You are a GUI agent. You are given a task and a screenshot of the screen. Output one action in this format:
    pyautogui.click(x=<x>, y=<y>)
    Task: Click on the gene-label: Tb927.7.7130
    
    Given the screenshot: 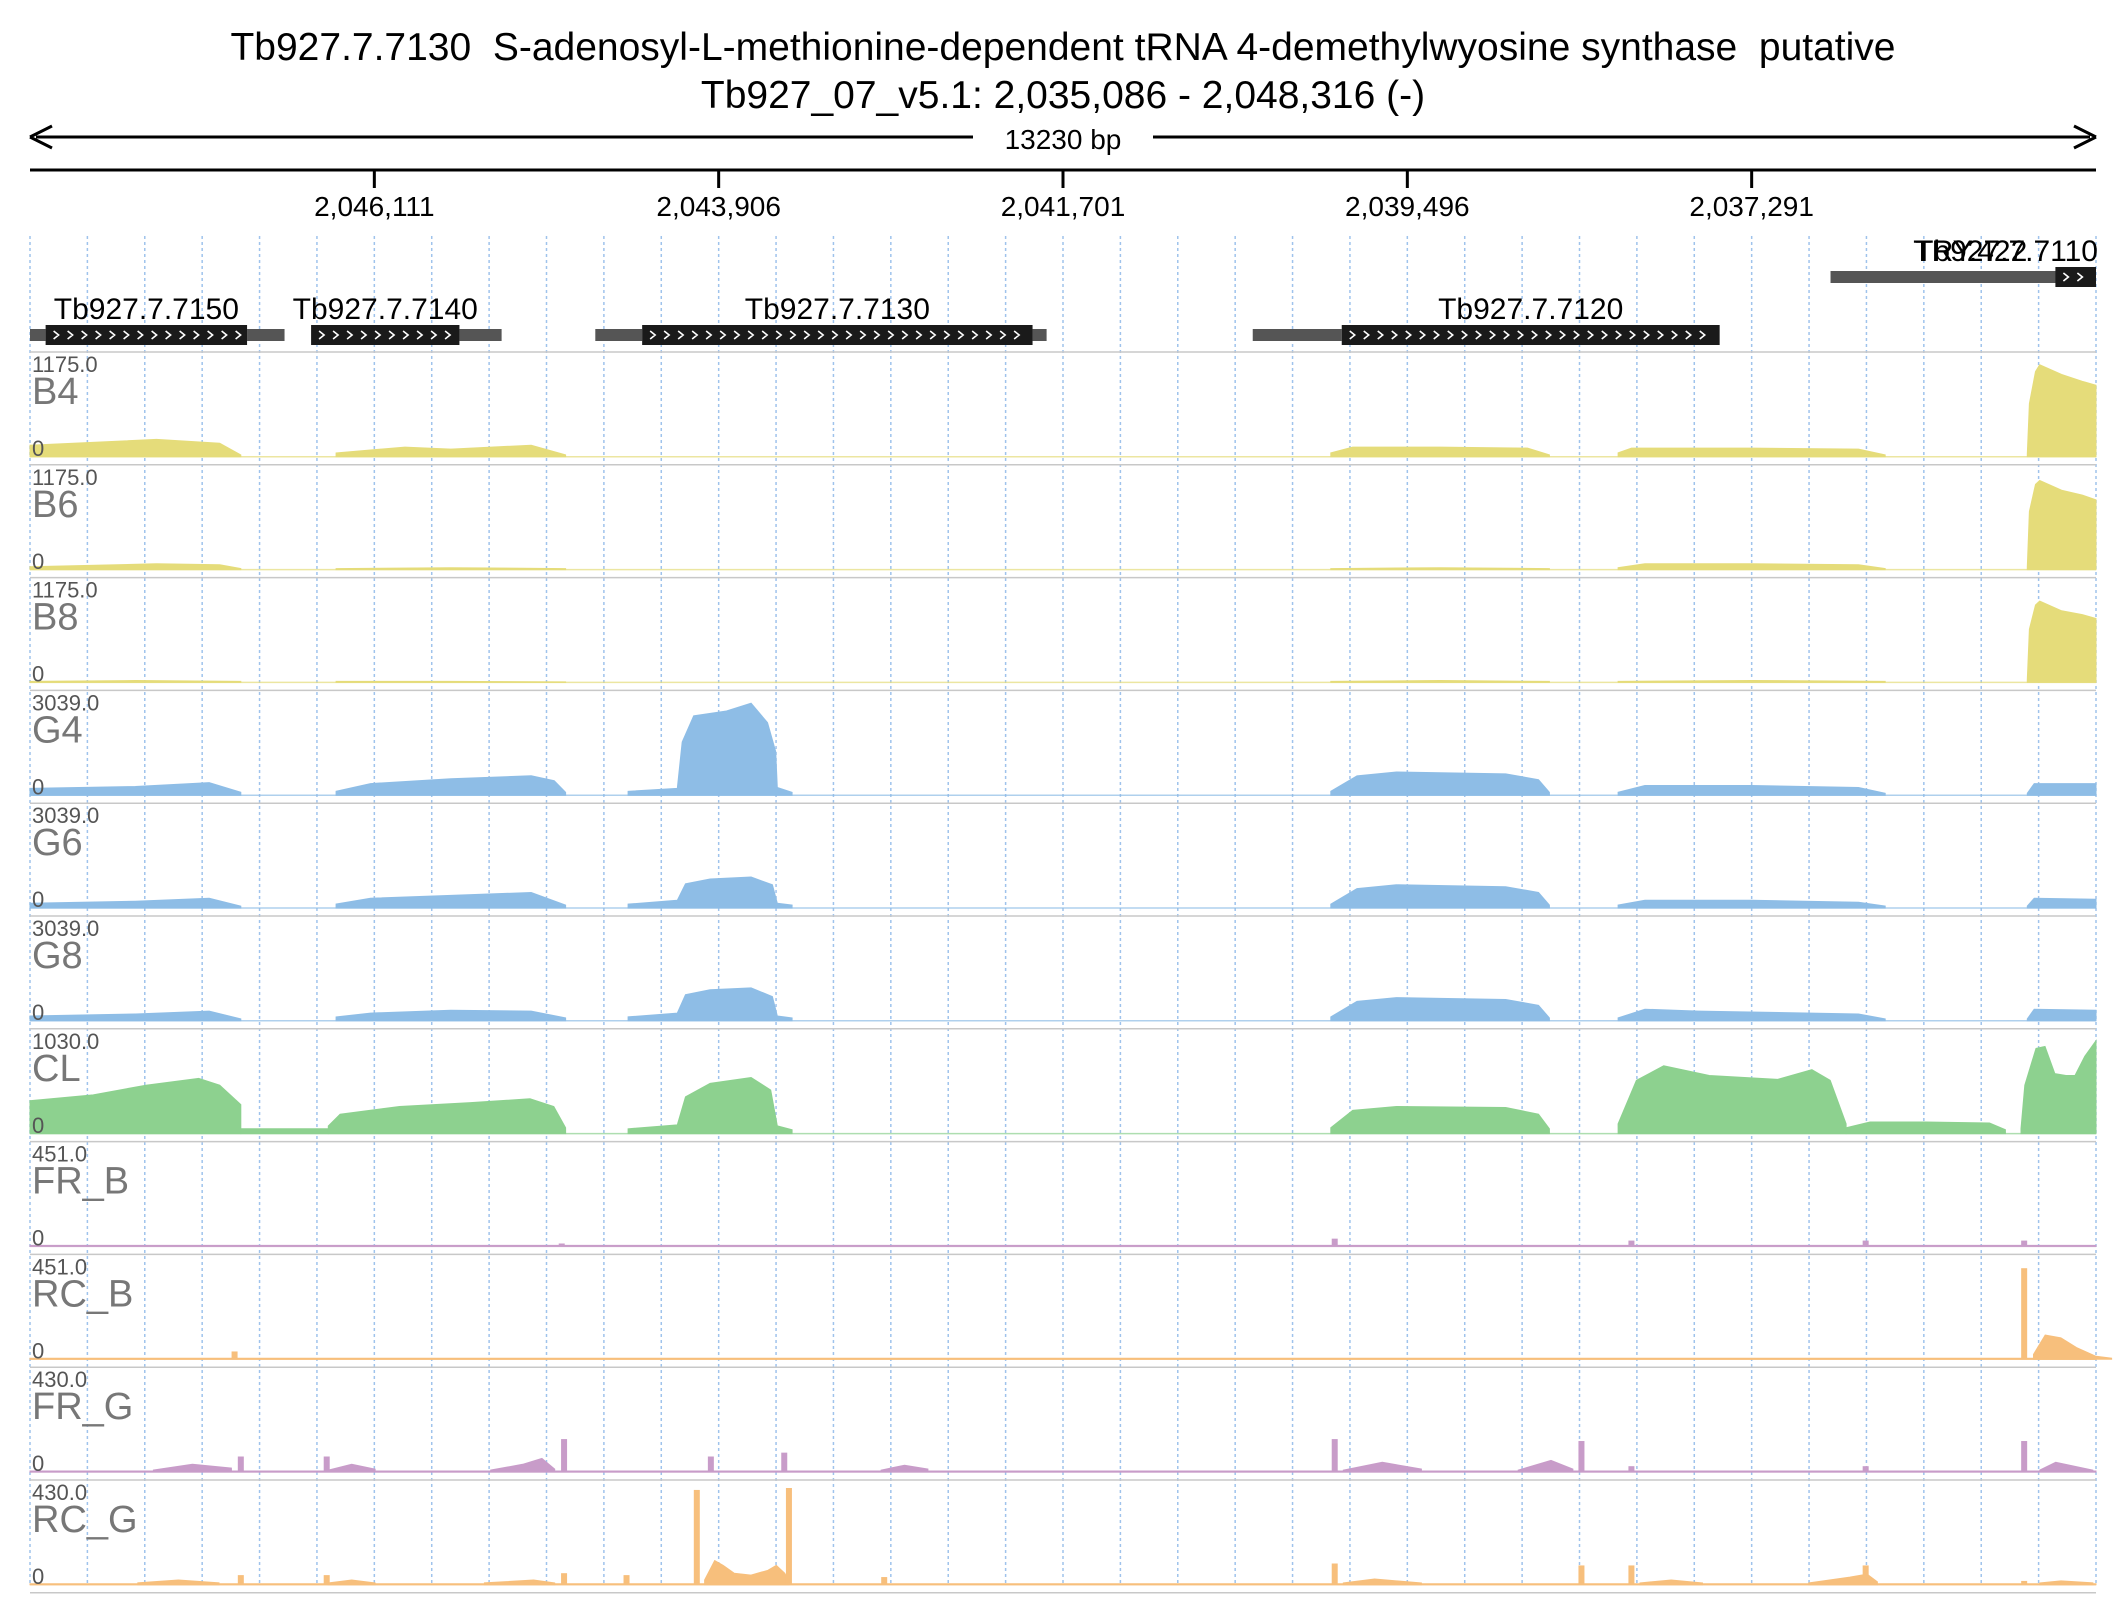 What is the action you would take?
    pyautogui.click(x=837, y=309)
    